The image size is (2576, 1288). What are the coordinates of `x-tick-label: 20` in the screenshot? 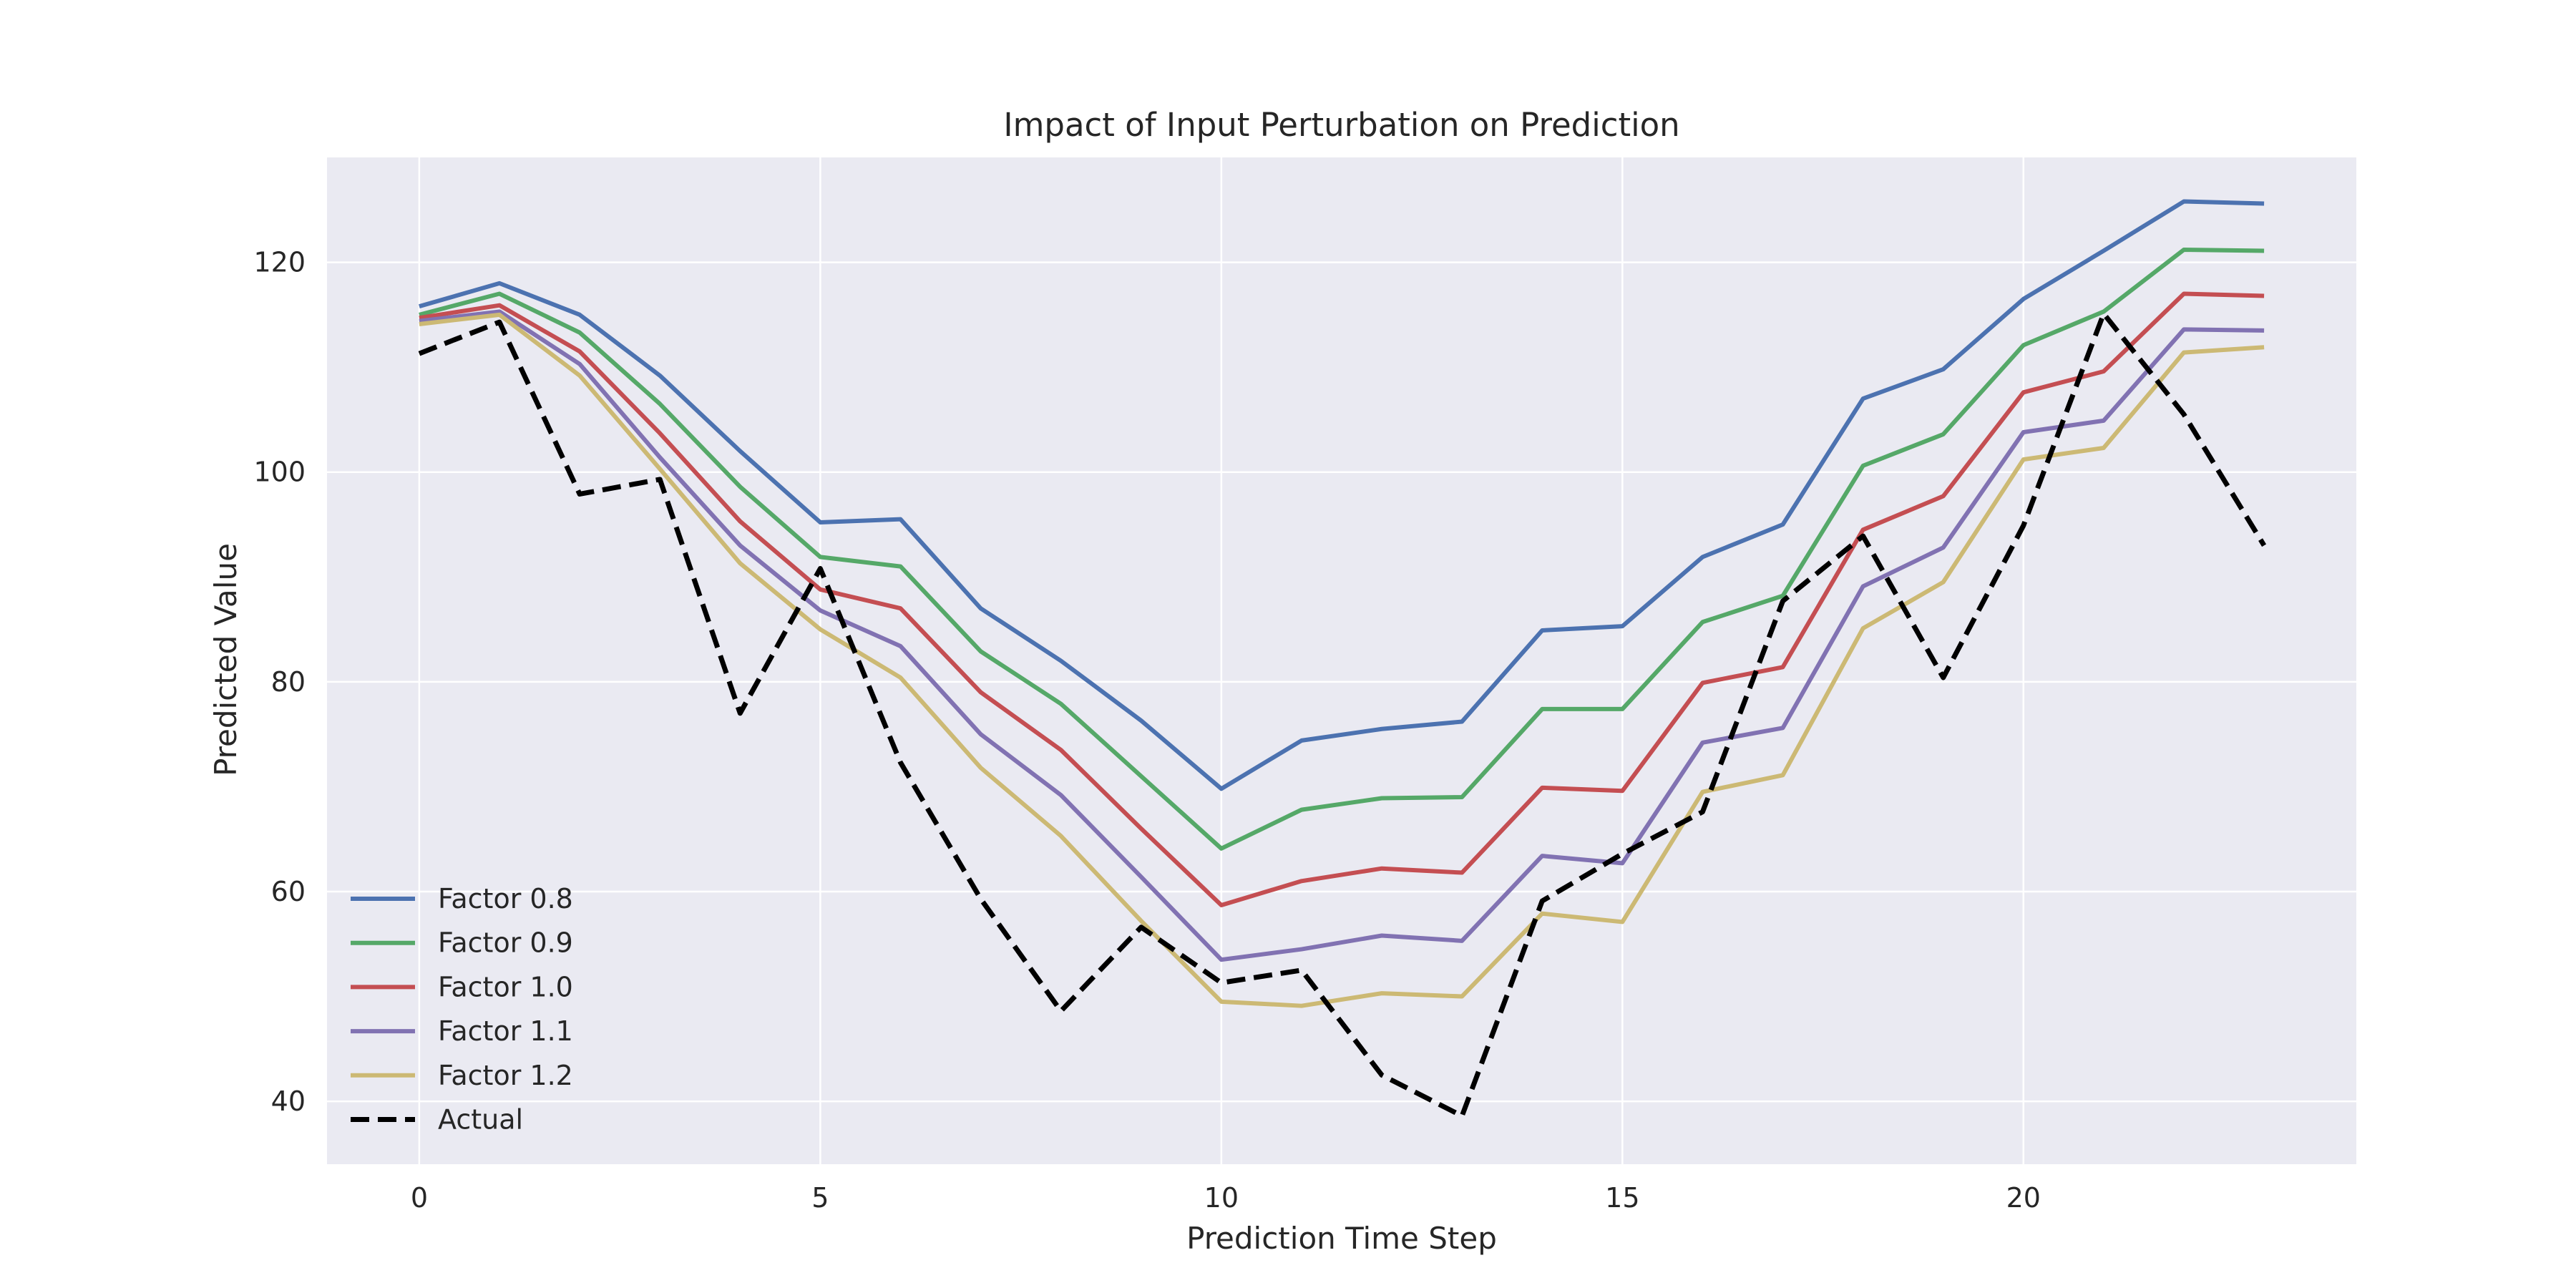 It's located at (2023, 1198).